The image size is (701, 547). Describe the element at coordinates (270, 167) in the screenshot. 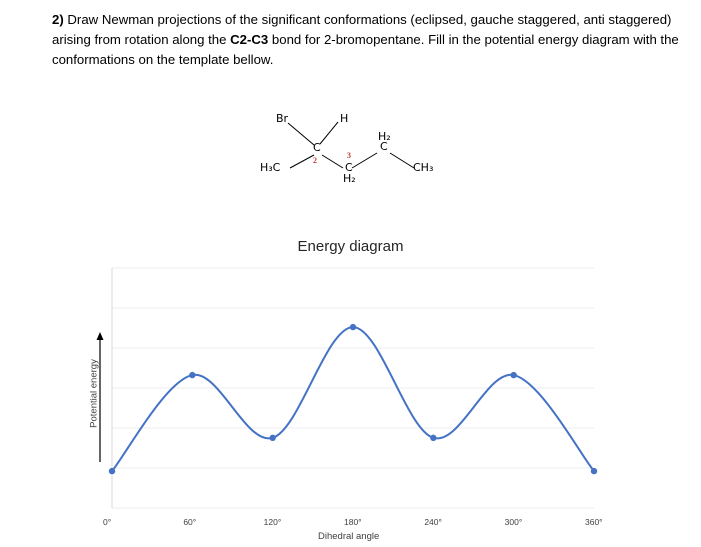

I see `methyl-left-label: H₃C` at that location.